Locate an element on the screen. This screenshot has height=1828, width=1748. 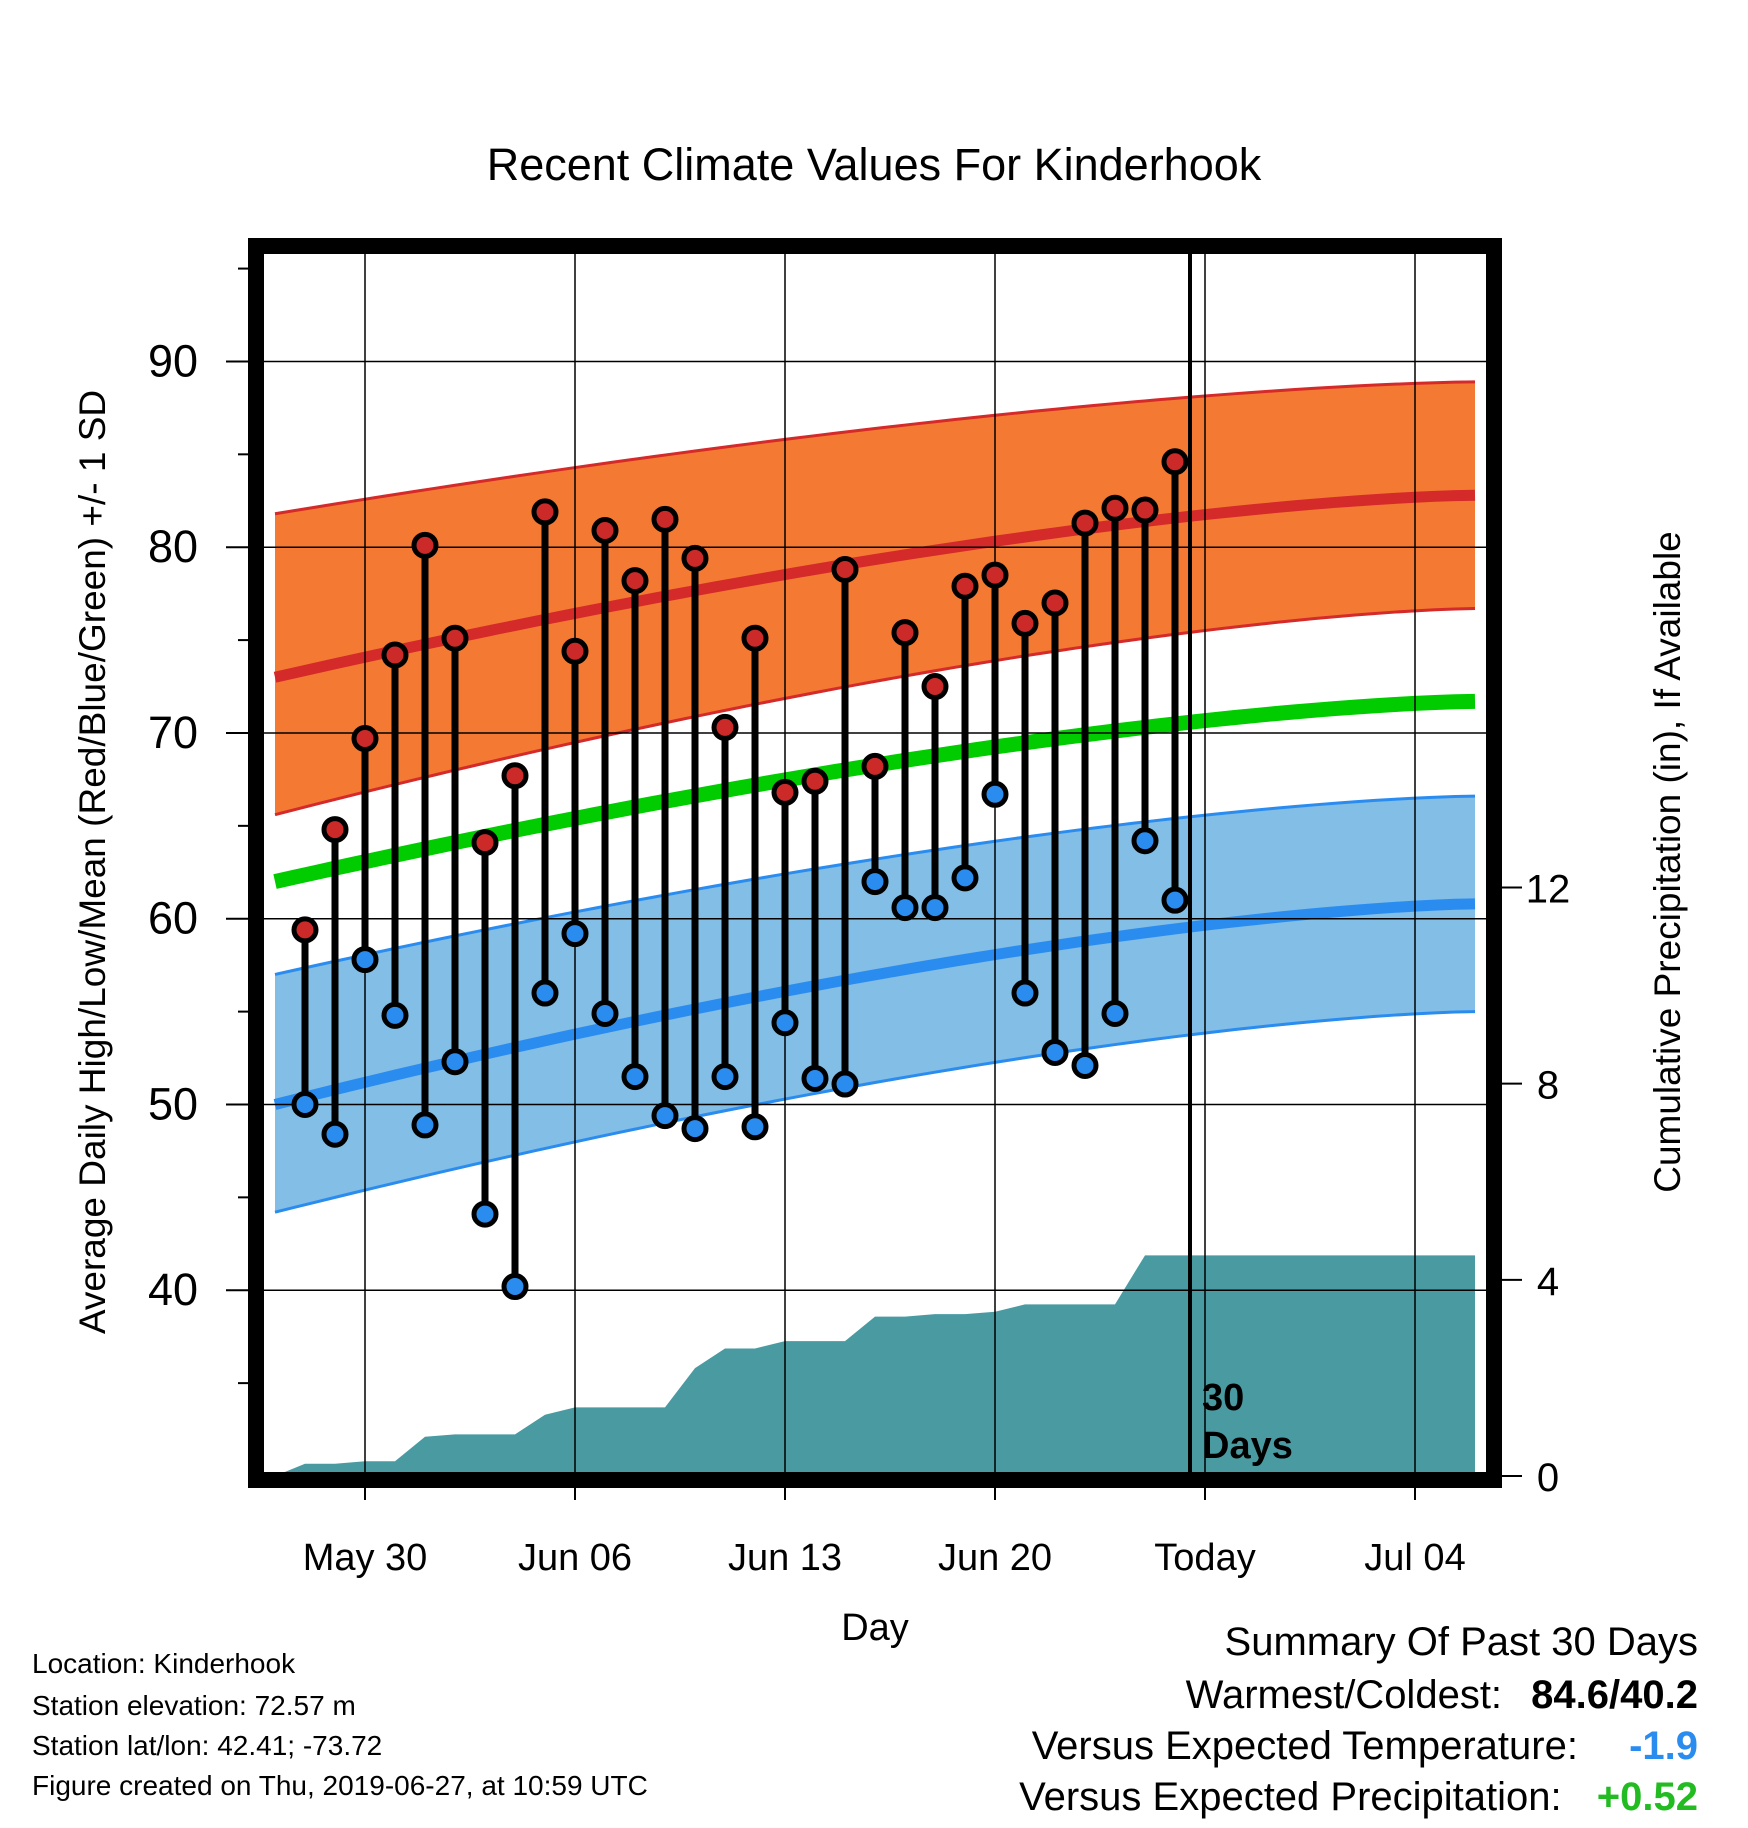
low-mean-line is located at coordinates (874, 1004).